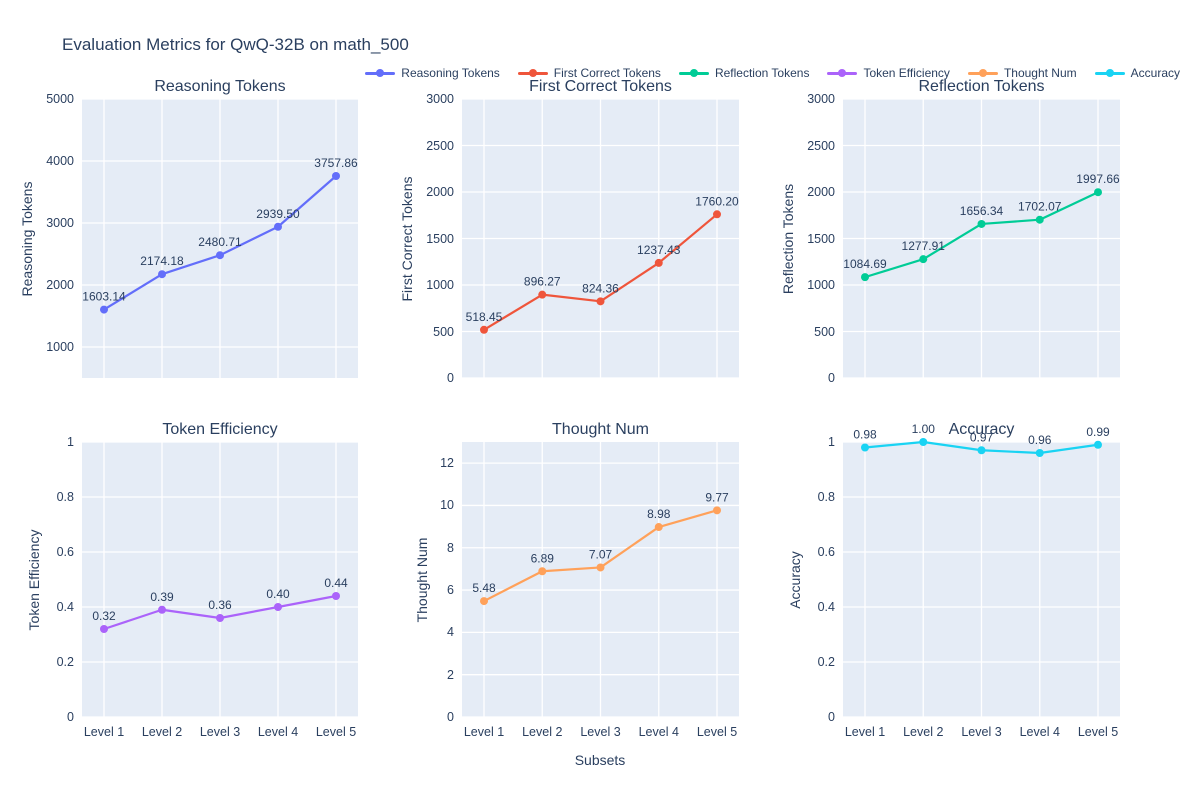 The width and height of the screenshot is (1200, 800). Describe the element at coordinates (60, 99) in the screenshot. I see `y-tick-label: 5000` at that location.